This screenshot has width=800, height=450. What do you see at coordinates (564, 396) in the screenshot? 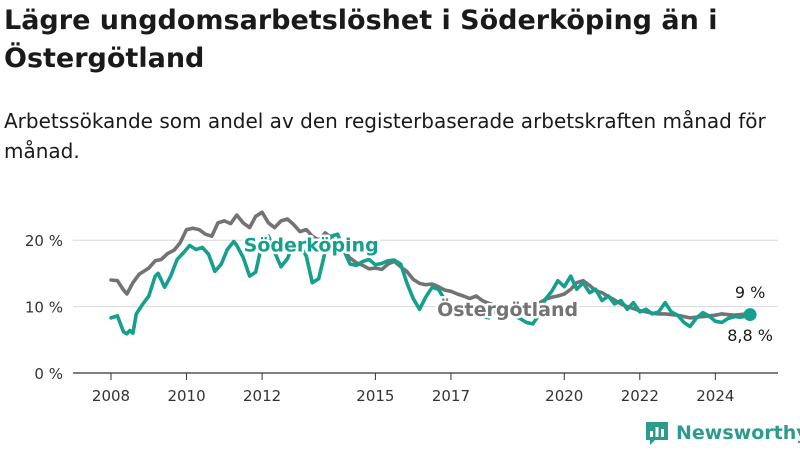
I see `x-tick-label: 2020` at bounding box center [564, 396].